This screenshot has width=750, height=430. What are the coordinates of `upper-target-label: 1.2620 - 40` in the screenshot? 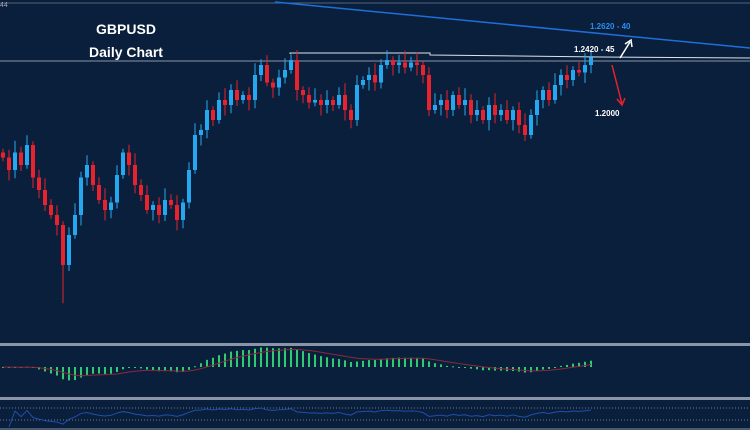 It's located at (610, 26).